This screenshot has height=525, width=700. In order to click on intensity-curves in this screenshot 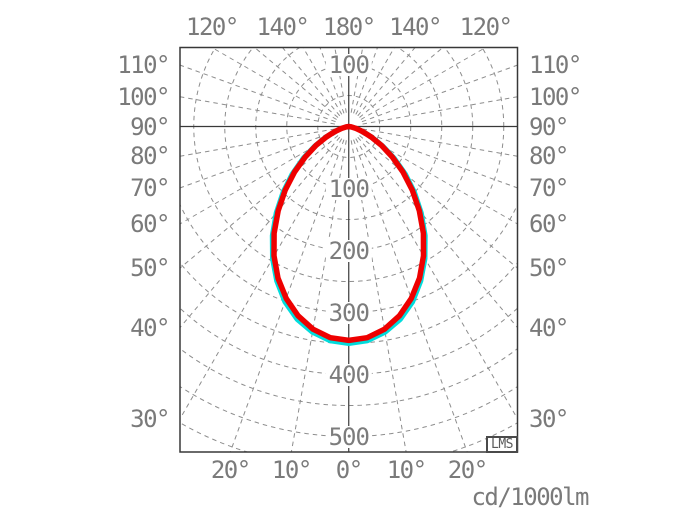, I will do `click(348, 234)`.